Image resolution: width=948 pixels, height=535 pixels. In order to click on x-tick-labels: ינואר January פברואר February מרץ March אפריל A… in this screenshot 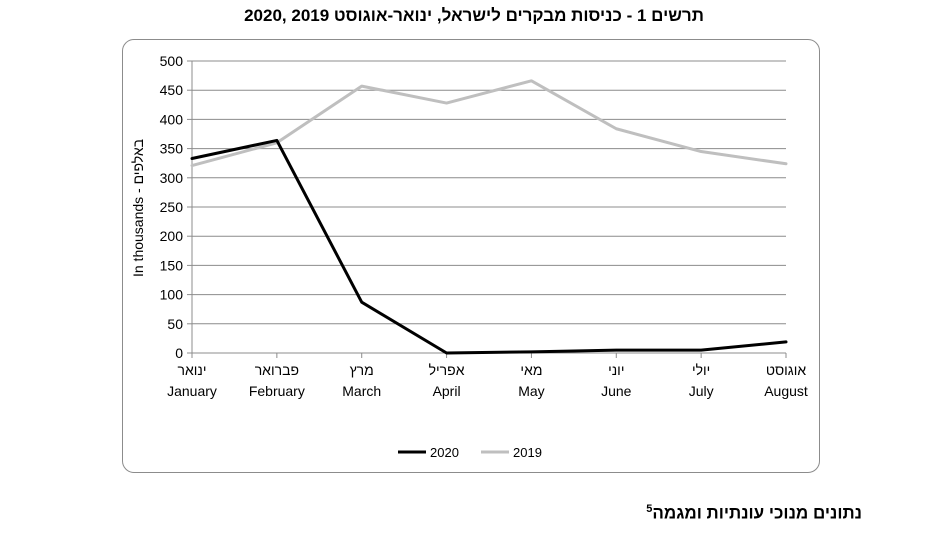, I will do `click(487, 380)`.